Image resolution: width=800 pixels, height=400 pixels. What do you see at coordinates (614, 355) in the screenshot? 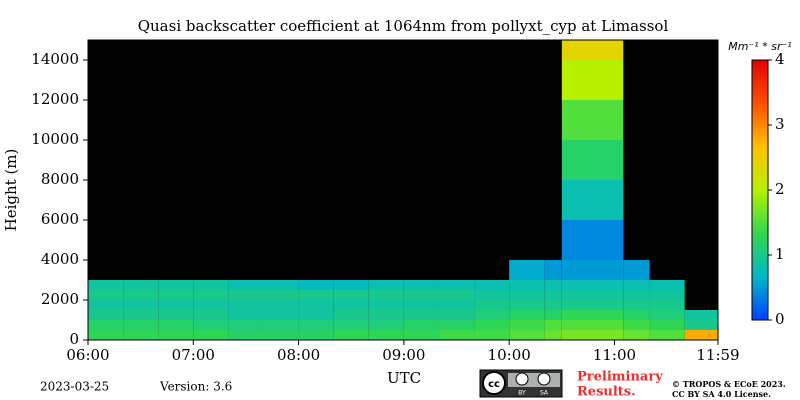
I see `x-tick-label: 11:00` at bounding box center [614, 355].